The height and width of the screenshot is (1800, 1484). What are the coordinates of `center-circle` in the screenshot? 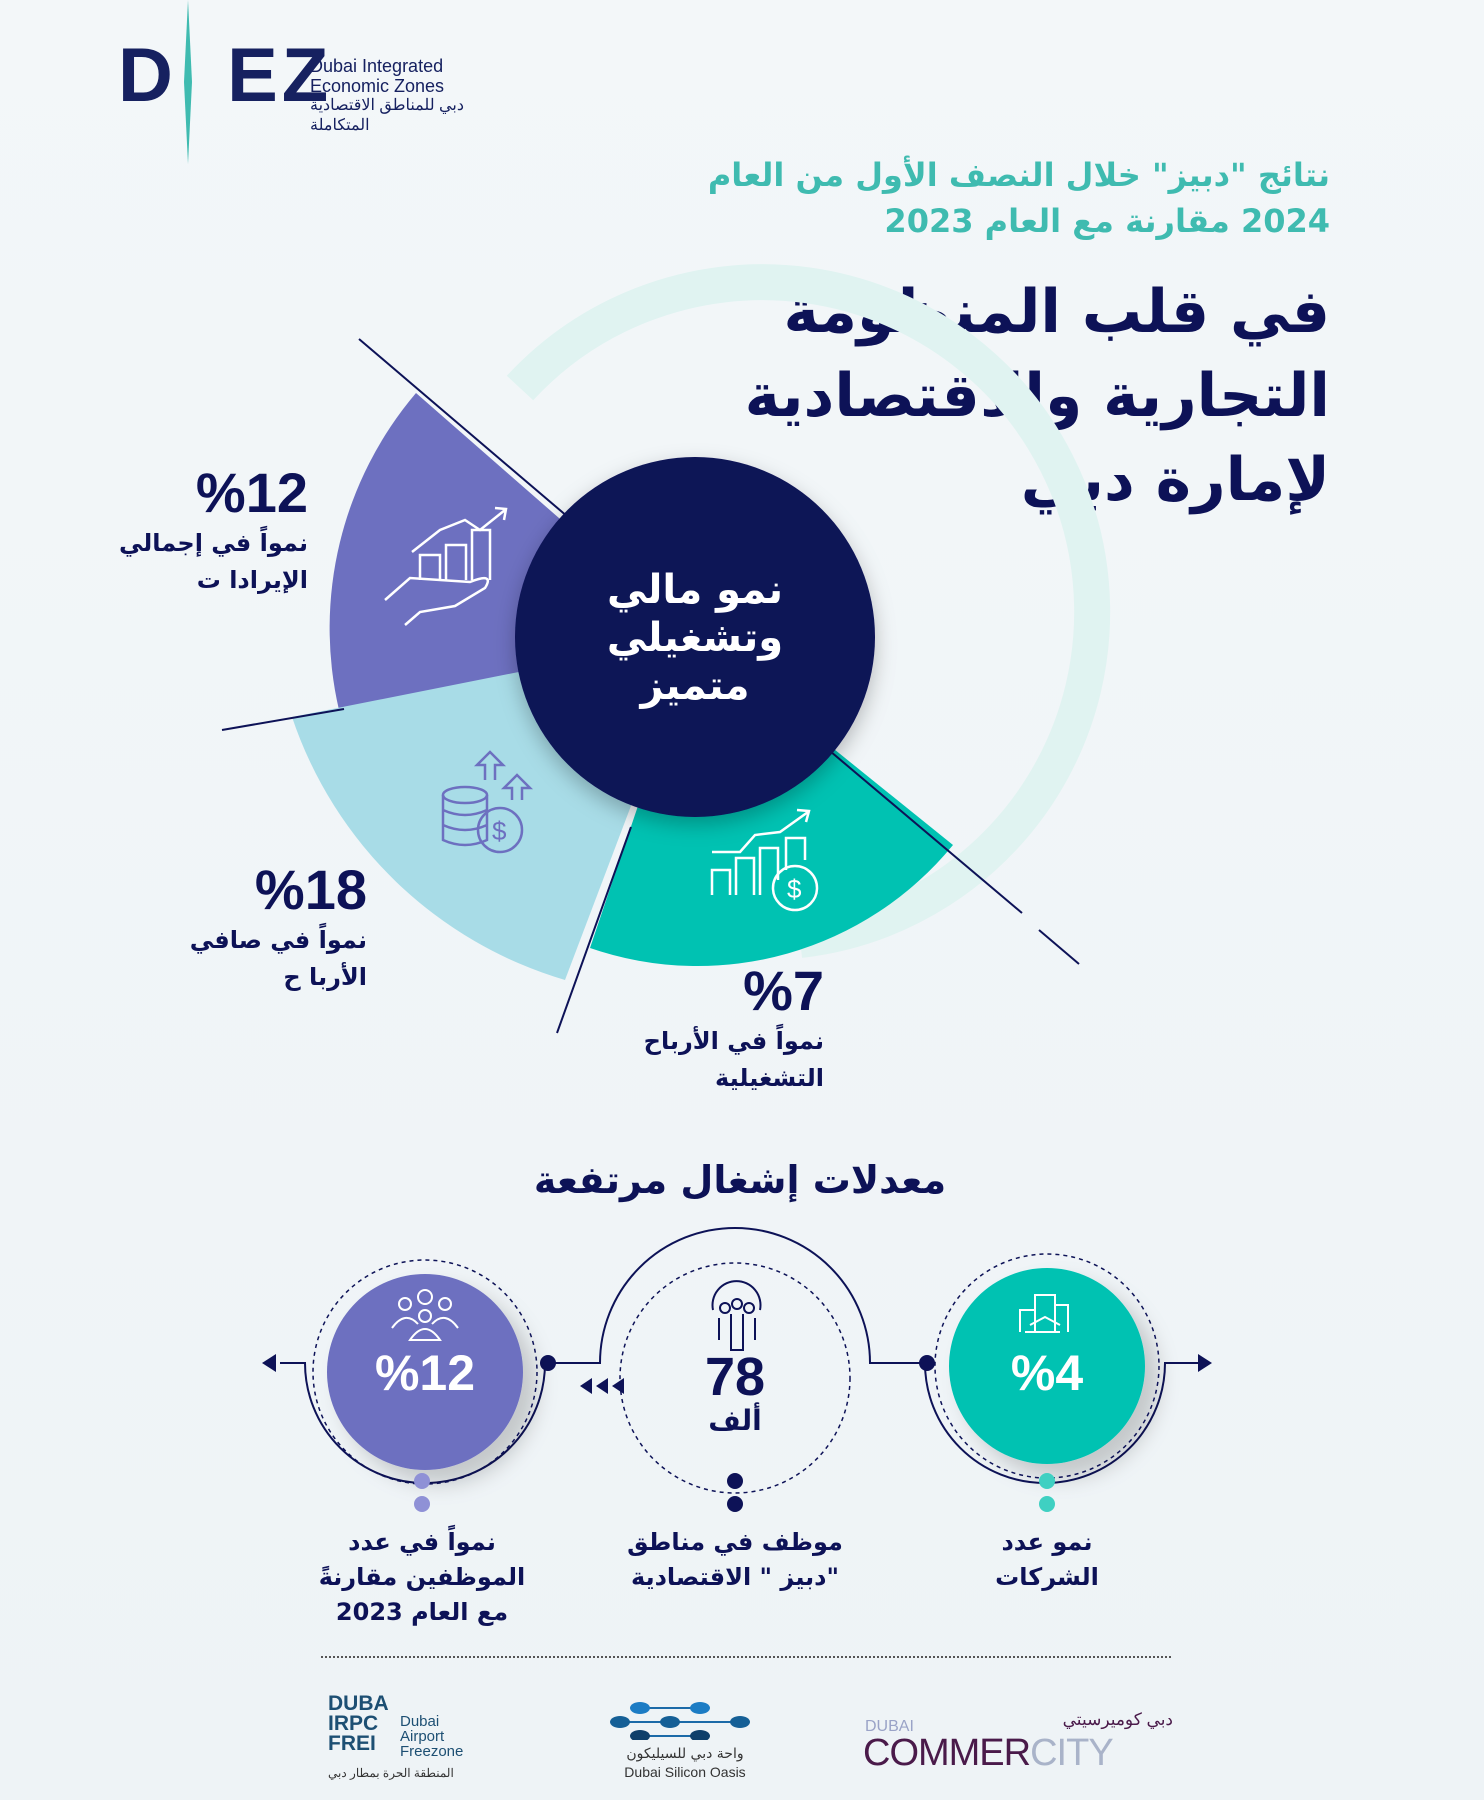 It's located at (695, 637).